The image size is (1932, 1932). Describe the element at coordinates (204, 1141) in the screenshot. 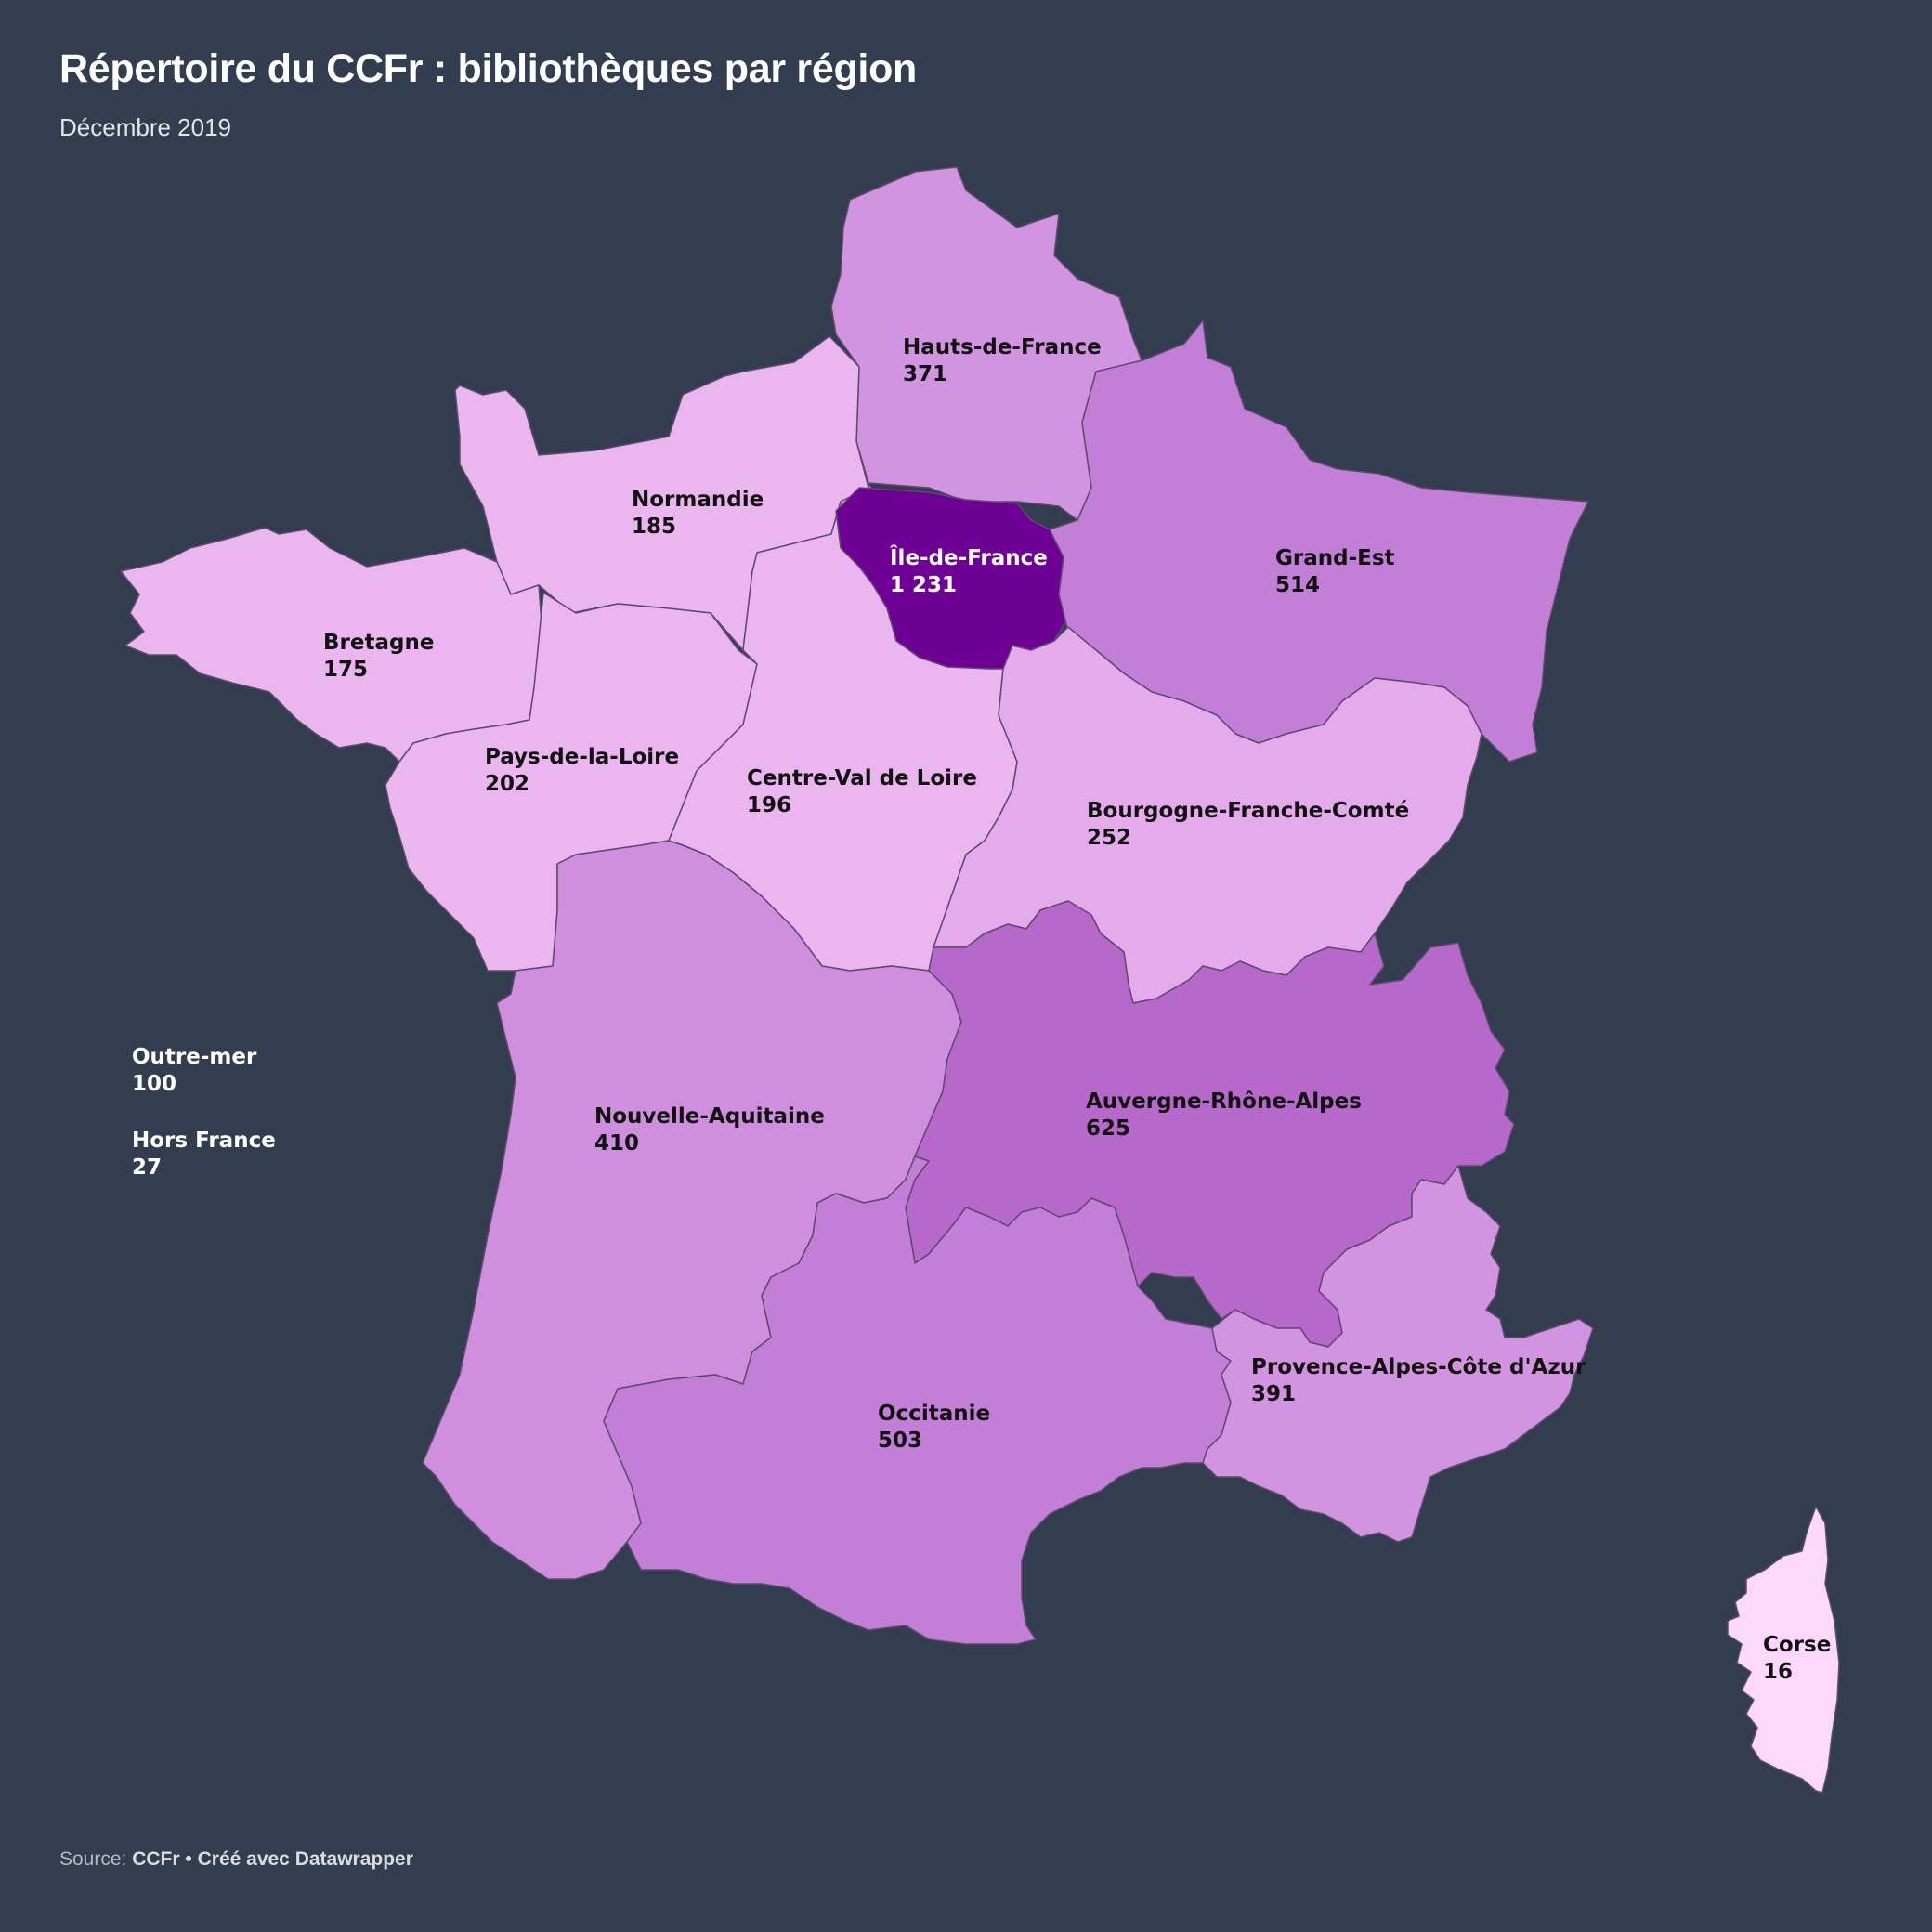

I see `label-name-hors-france: Hors France` at that location.